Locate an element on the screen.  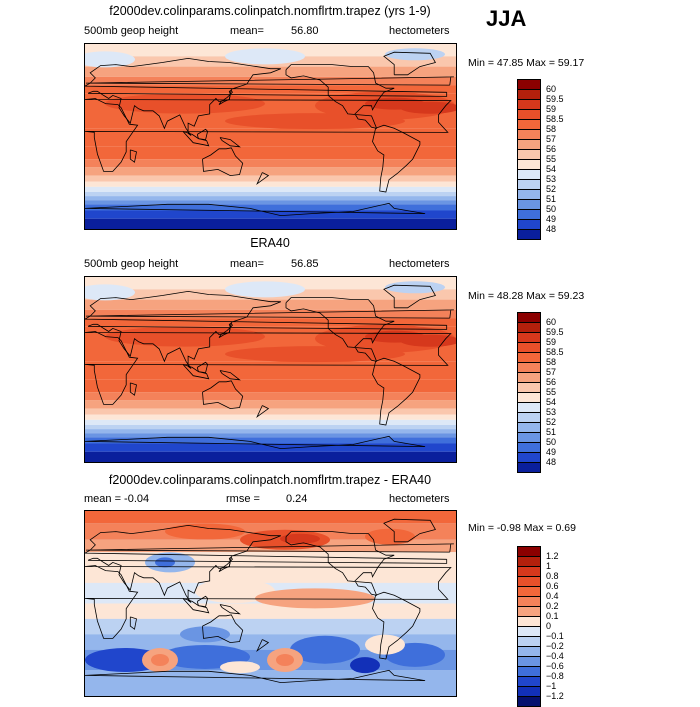
rmse-label: rmse = is located at coordinates (243, 499).